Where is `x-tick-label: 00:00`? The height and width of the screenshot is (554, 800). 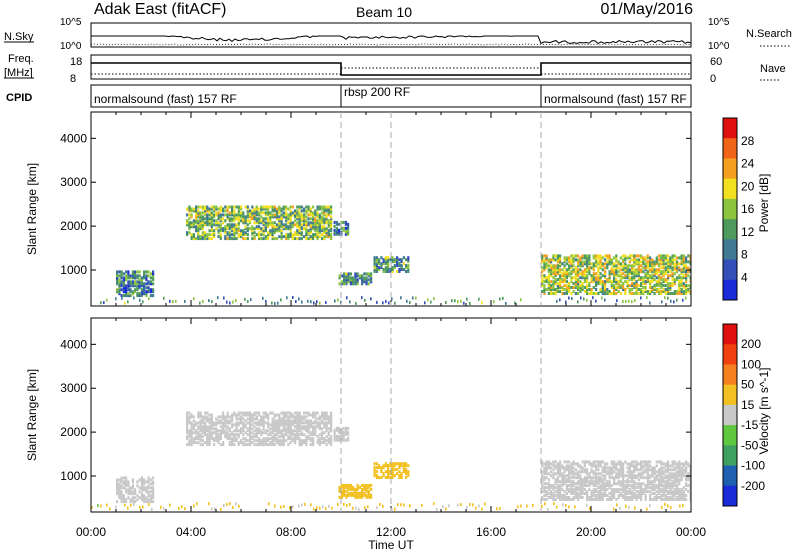
x-tick-label: 00:00 is located at coordinates (691, 532).